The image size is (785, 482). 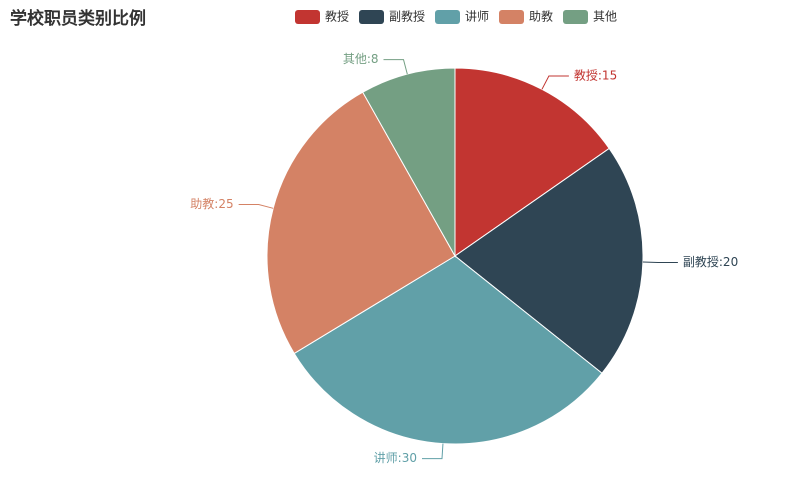 What do you see at coordinates (361, 59) in the screenshot?
I see `data-label: 其他:8` at bounding box center [361, 59].